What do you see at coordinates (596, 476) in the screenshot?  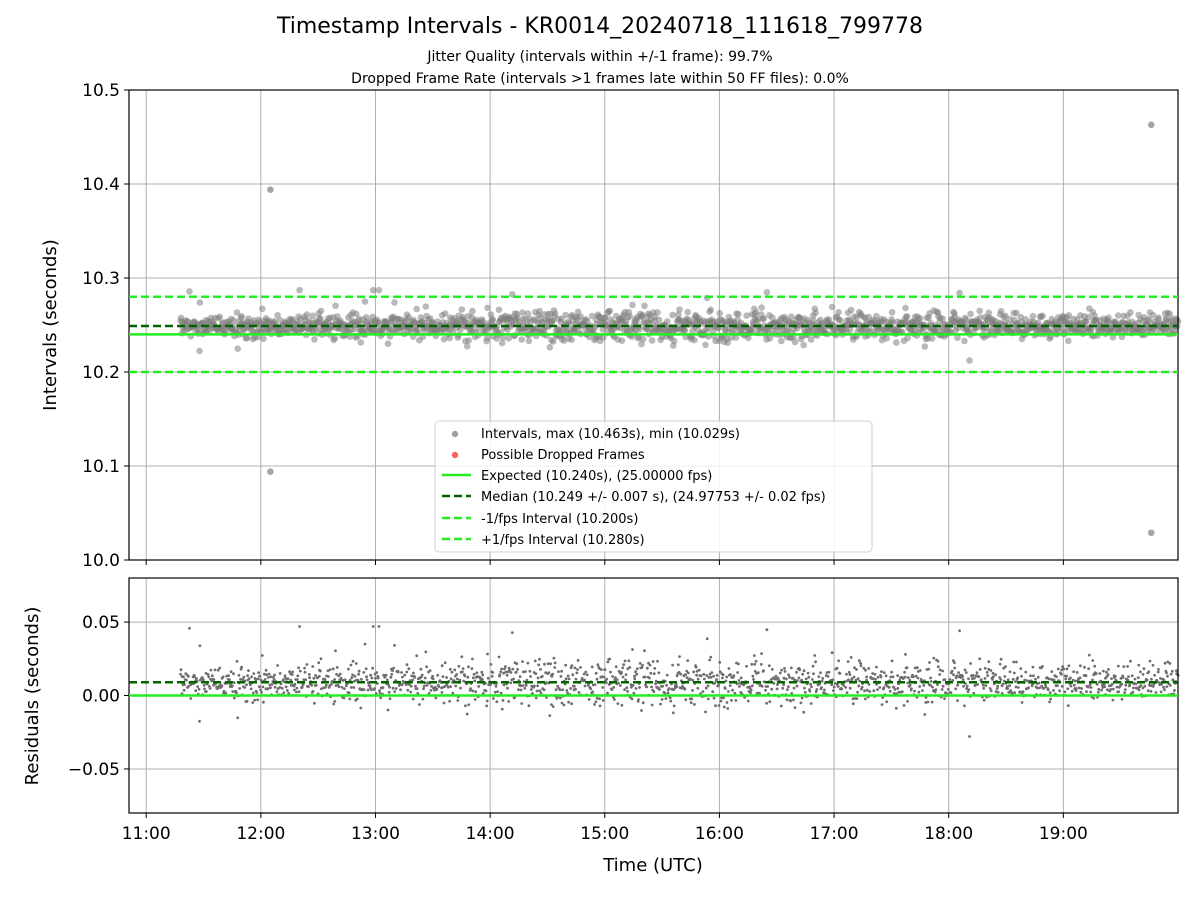 I see `legend-expected: Expected (10.240s), (25.00000 fps)` at bounding box center [596, 476].